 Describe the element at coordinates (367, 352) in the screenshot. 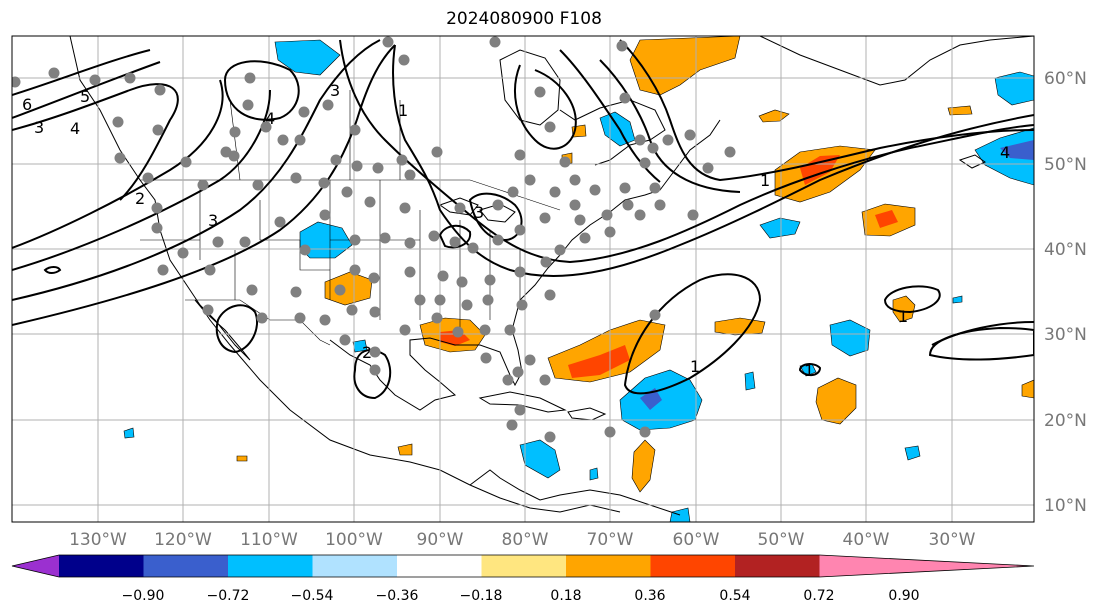

I see `contour-label: 2` at that location.